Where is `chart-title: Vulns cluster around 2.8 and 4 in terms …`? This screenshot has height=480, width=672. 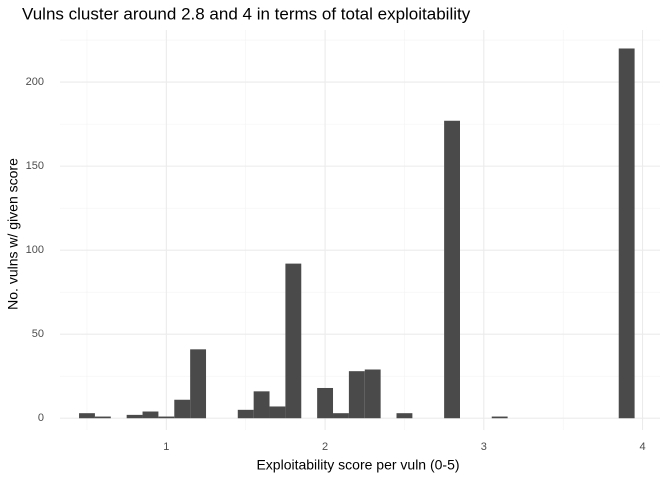
chart-title: Vulns cluster around 2.8 and 4 in terms … is located at coordinates (246, 13).